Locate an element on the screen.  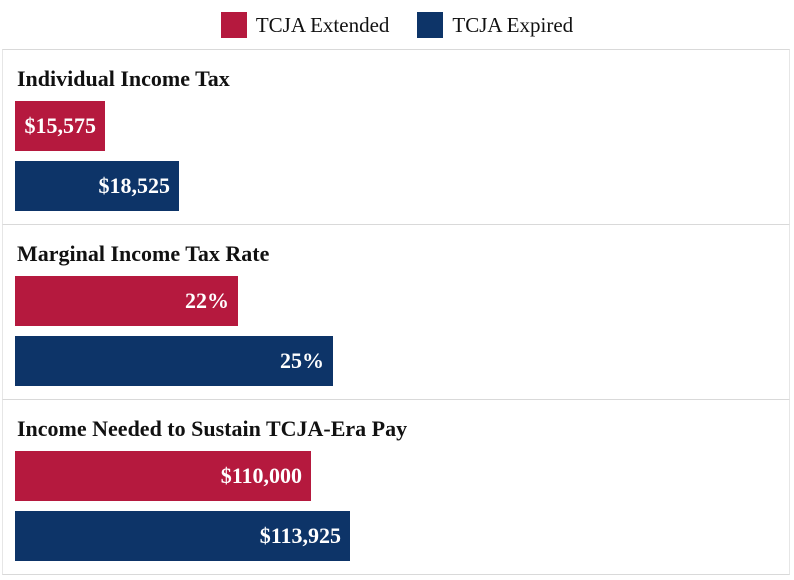
panel-title: Income Needed to Sustain TCJA-Era Pay is located at coordinates (212, 428).